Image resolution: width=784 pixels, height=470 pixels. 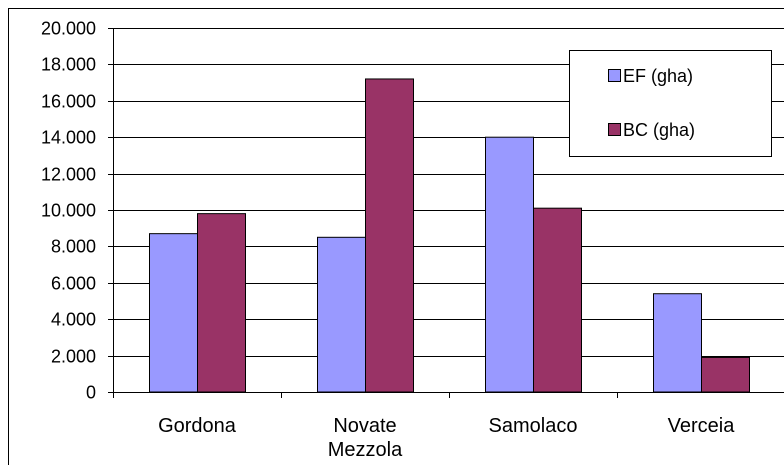 I want to click on bar-ef-verceia, so click(x=678, y=343).